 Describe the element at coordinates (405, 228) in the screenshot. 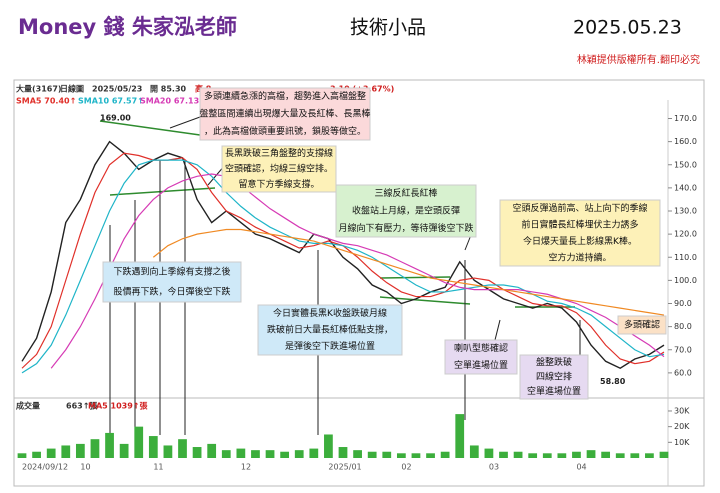

I see `annotation-text: 月線向下有壓力，等待彈後空下跌` at that location.